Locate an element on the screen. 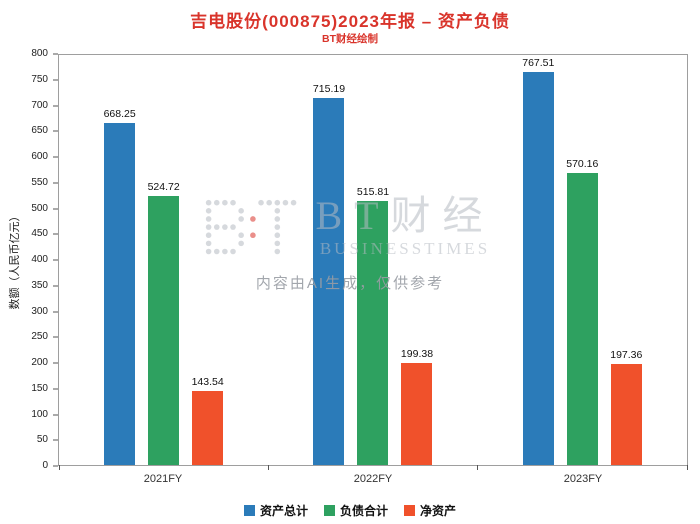 The height and width of the screenshot is (524, 700). bar-负债合计-2023FY: 570.16 is located at coordinates (582, 311).